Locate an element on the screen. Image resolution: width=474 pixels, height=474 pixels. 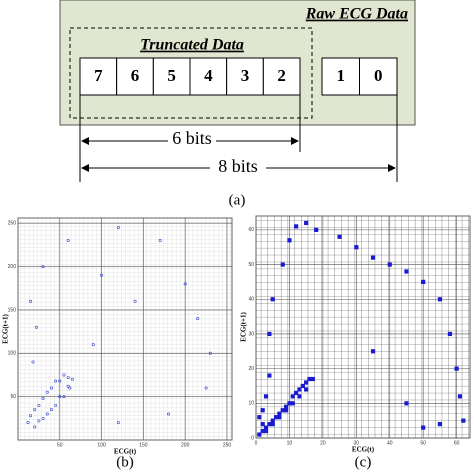
y-tick-label: 0 is located at coordinates (252, 438).